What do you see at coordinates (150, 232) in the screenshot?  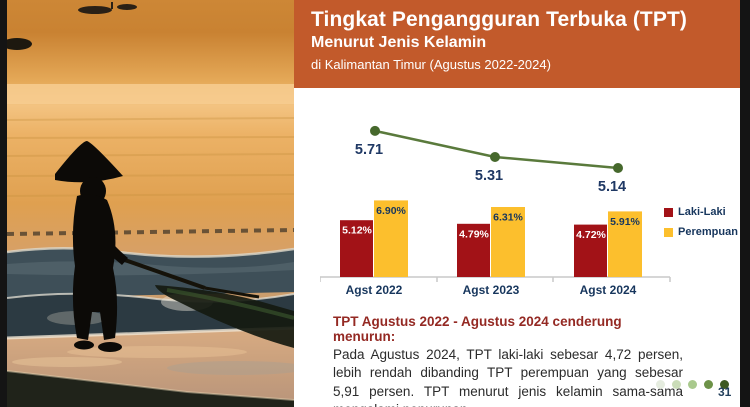 I see `wave-crest-line` at bounding box center [150, 232].